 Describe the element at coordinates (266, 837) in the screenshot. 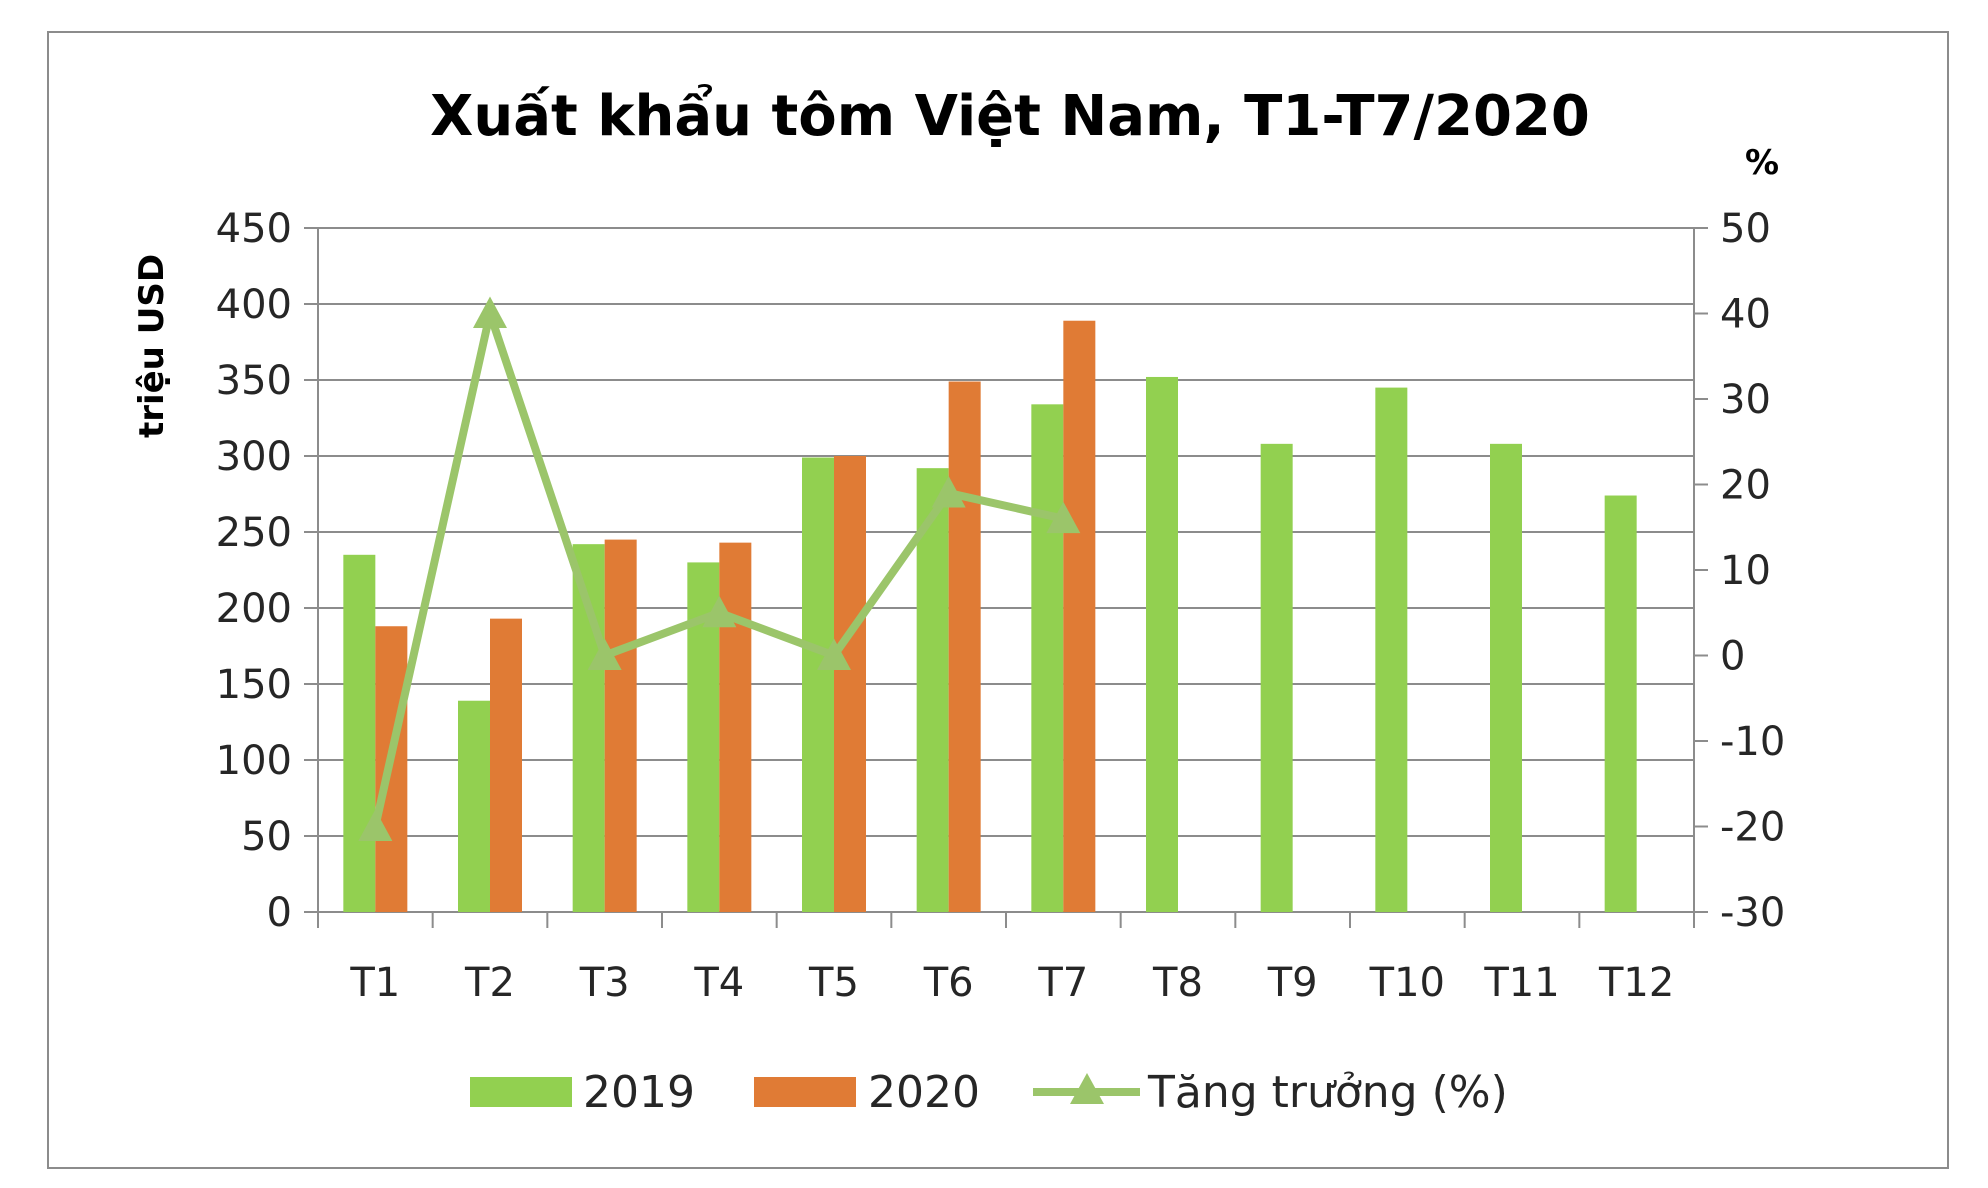

I see `y-tick-label: 50` at that location.